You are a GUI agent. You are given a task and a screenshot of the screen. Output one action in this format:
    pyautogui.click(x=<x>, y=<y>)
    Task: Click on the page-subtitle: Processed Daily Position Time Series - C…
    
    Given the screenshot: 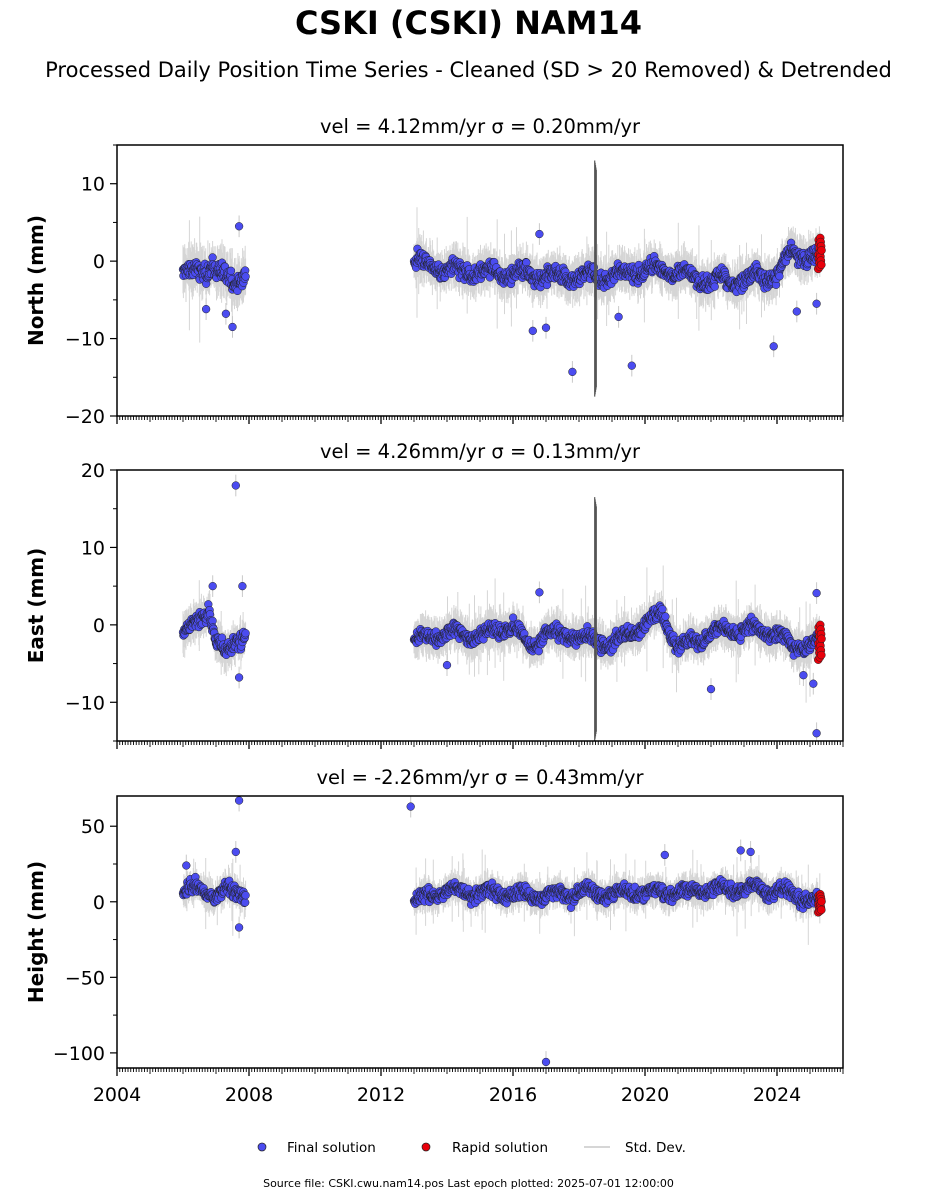 What is the action you would take?
    pyautogui.click(x=468, y=70)
    